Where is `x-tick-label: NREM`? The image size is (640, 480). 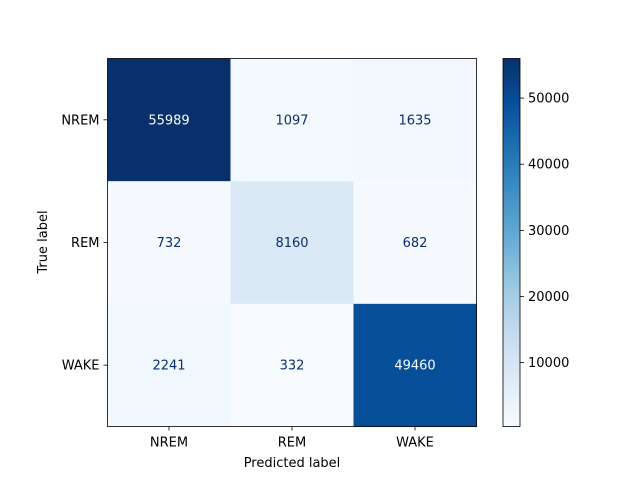 x-tick-label: NREM is located at coordinates (169, 443).